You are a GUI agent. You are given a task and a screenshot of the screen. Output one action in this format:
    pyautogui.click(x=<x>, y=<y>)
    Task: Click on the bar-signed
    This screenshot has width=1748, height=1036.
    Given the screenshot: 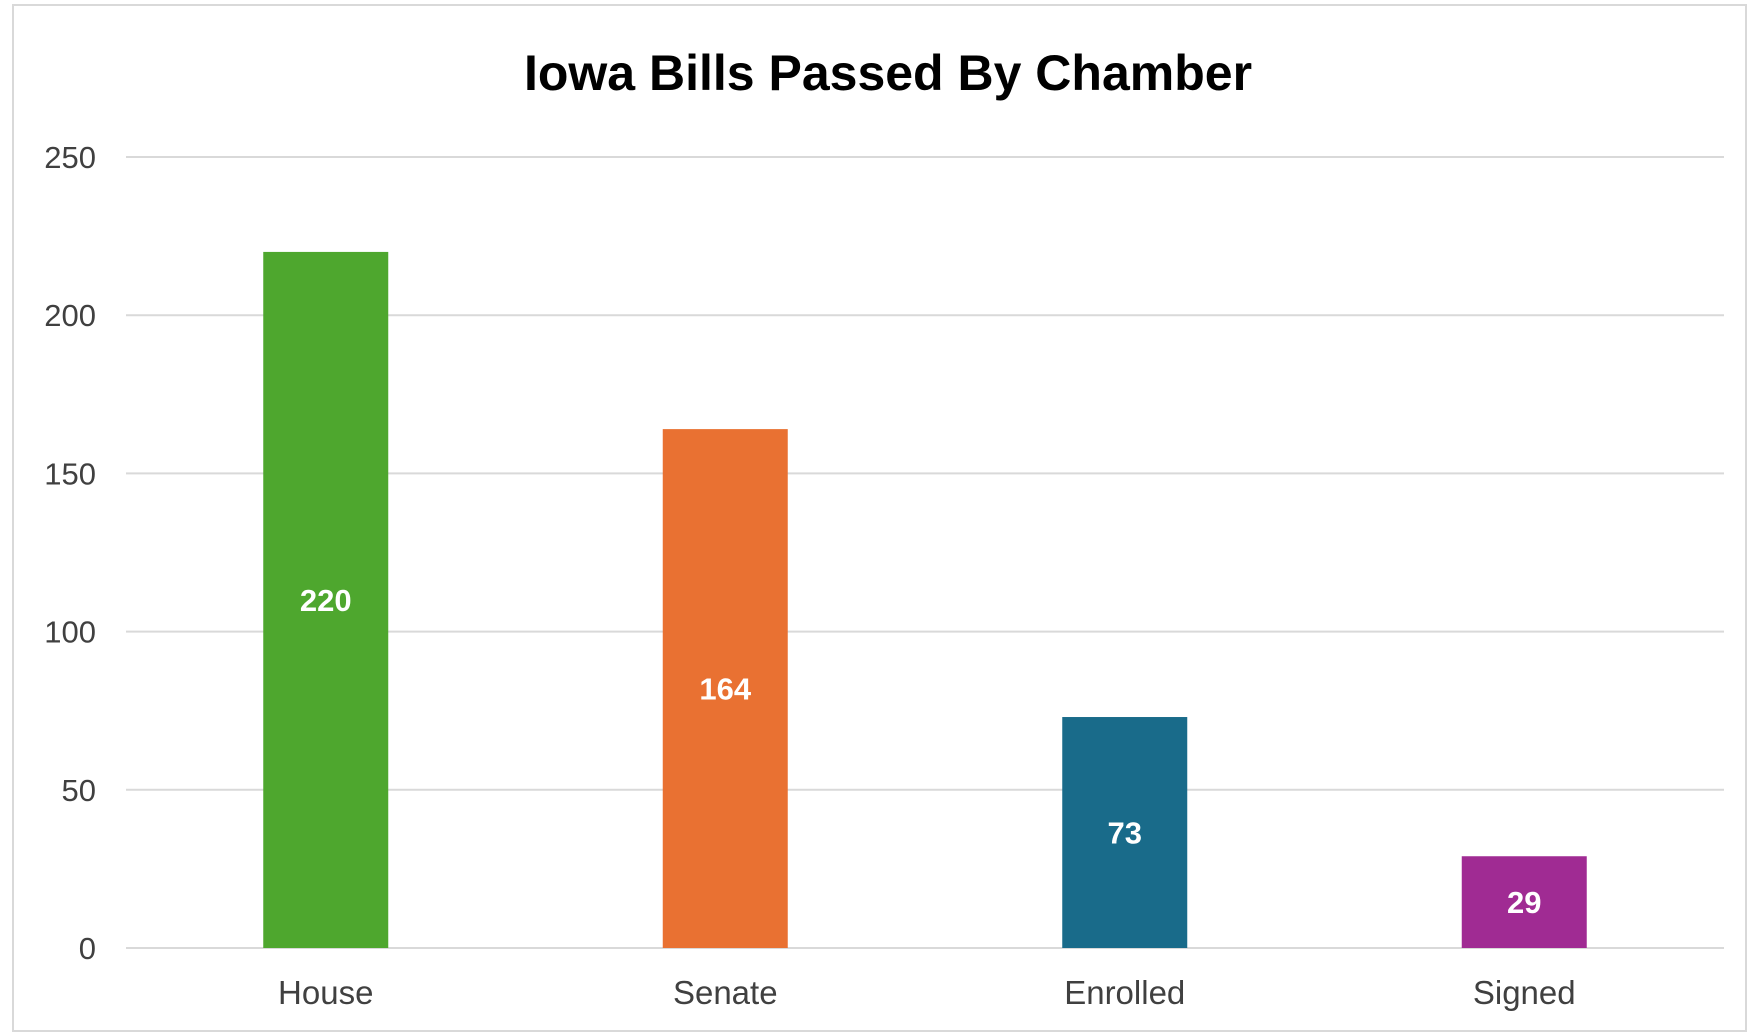 What is the action you would take?
    pyautogui.click(x=1524, y=902)
    